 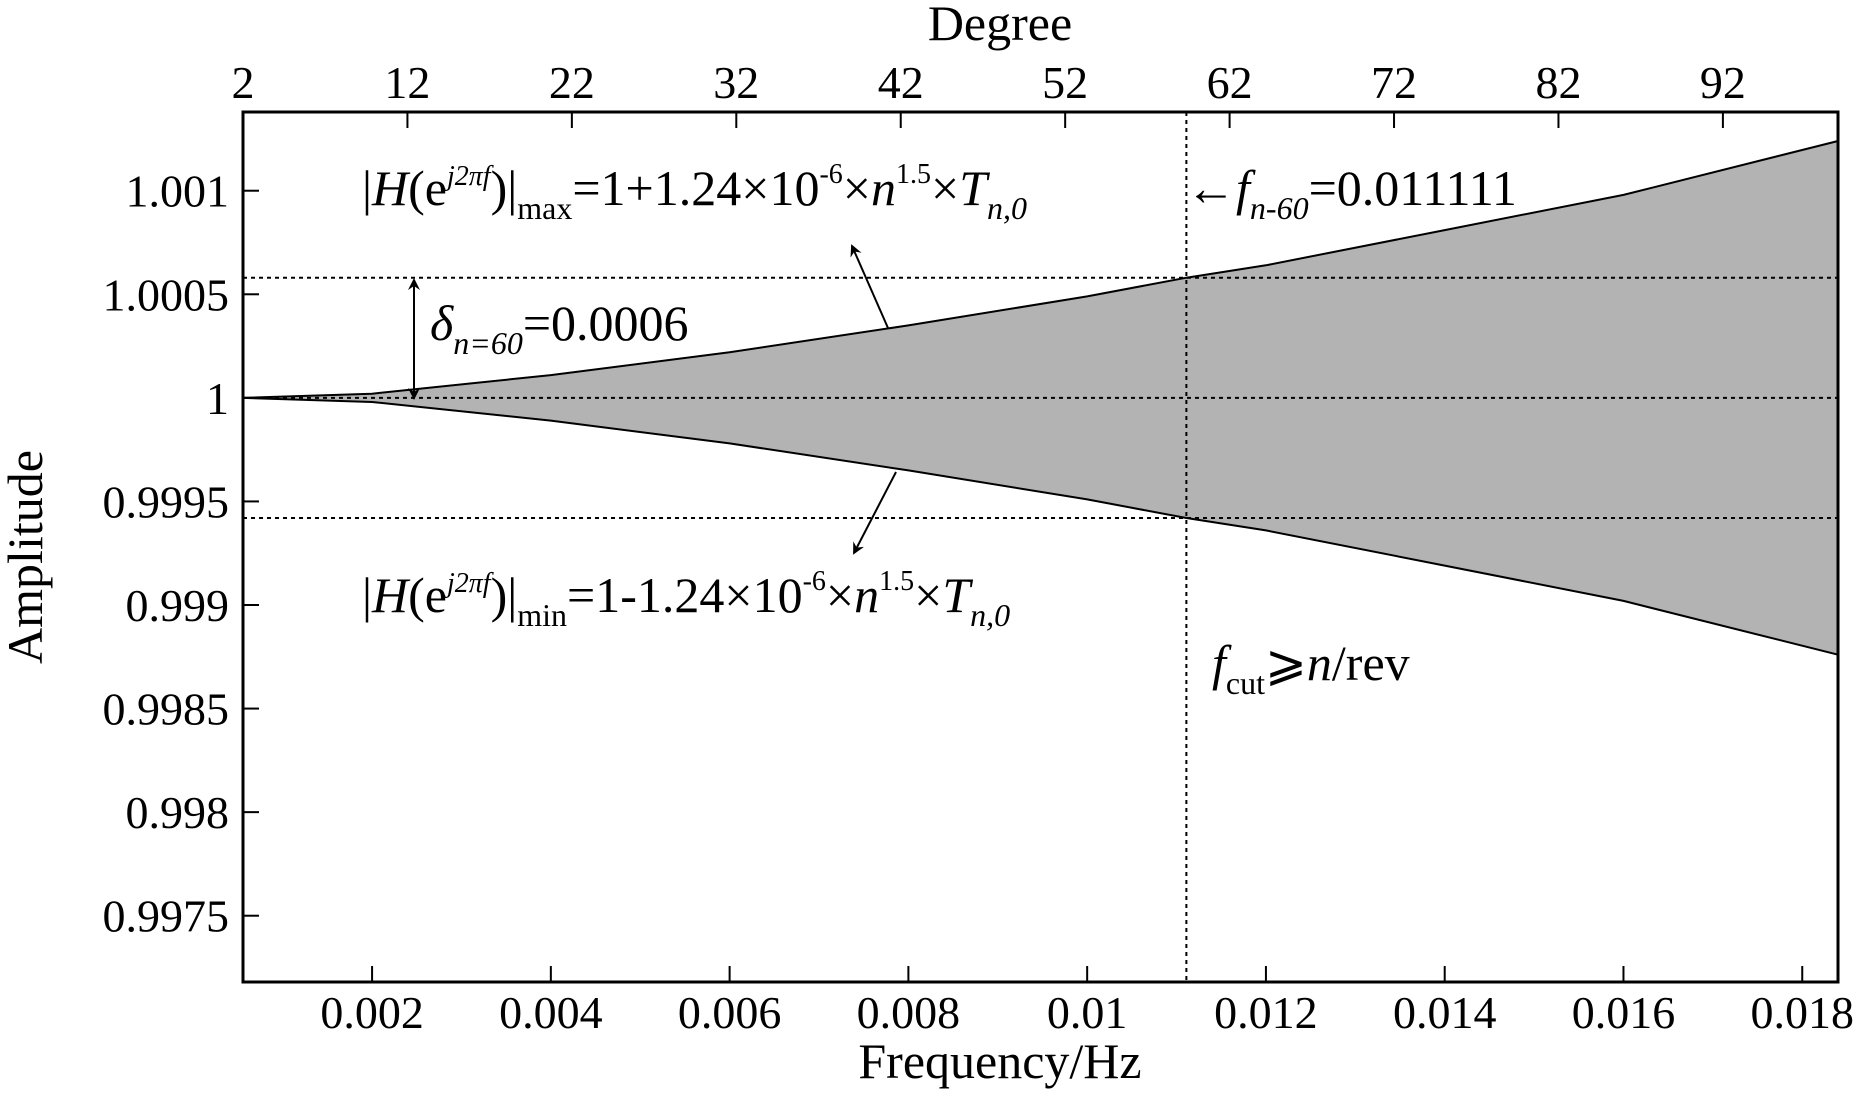 What do you see at coordinates (166, 294) in the screenshot?
I see `y-tick-label: 1.0005` at bounding box center [166, 294].